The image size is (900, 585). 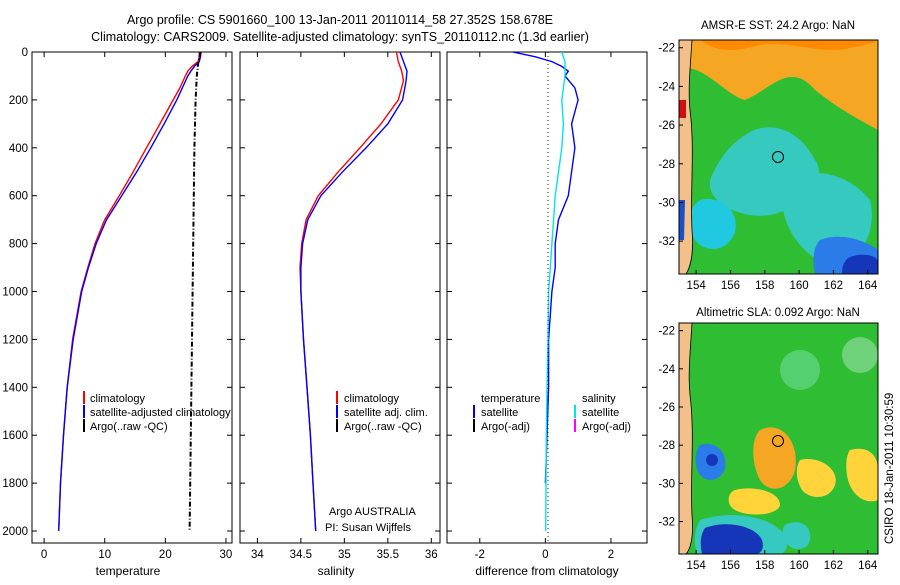 I want to click on sla-float-marker, so click(x=778, y=441).